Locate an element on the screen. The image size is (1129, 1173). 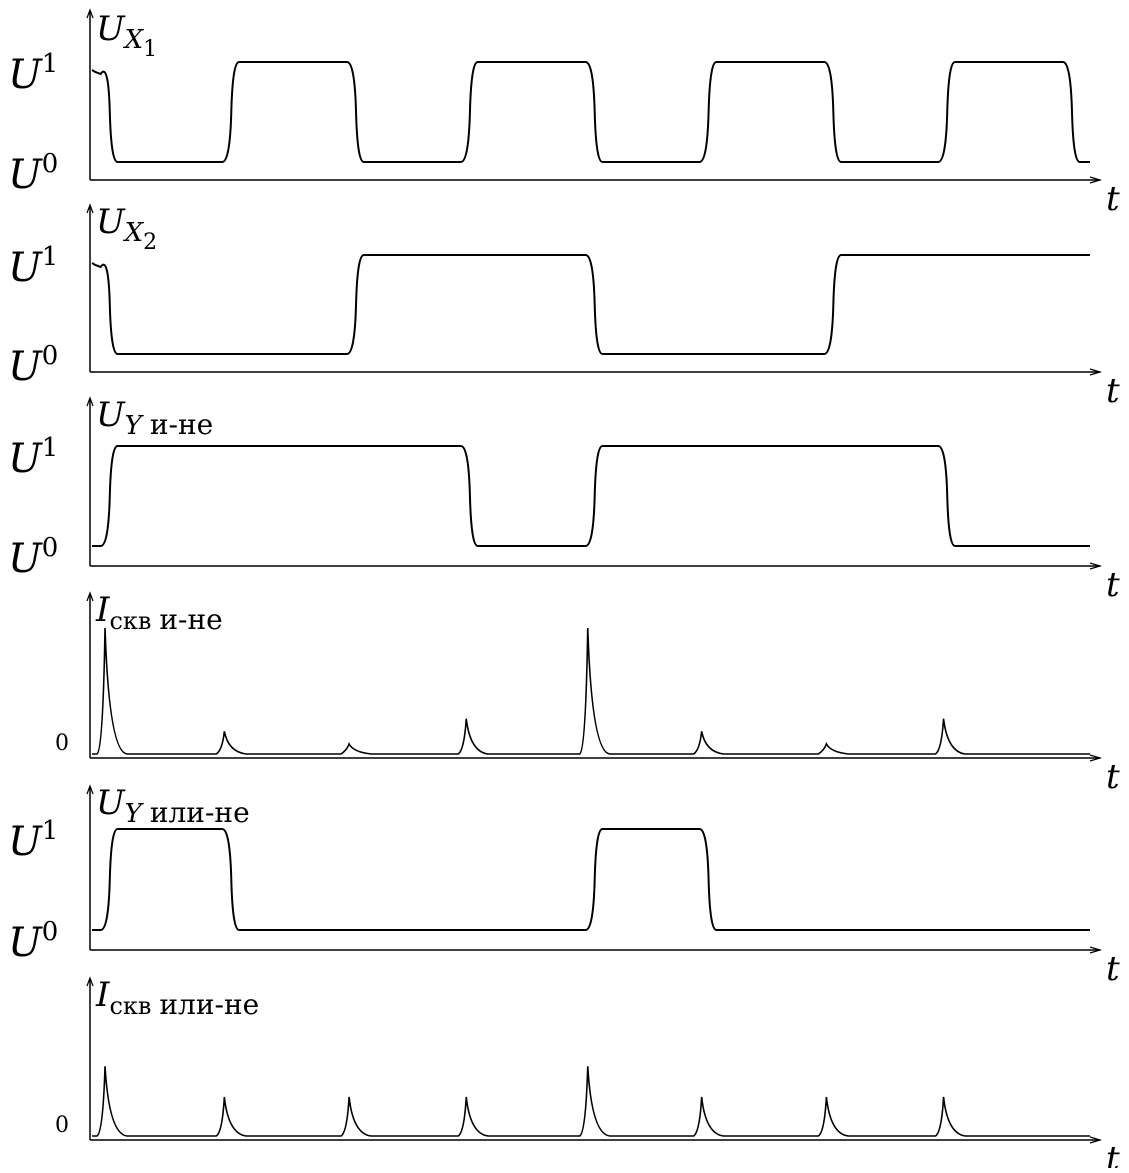
panel-title: UX1 is located at coordinates (126, 35).